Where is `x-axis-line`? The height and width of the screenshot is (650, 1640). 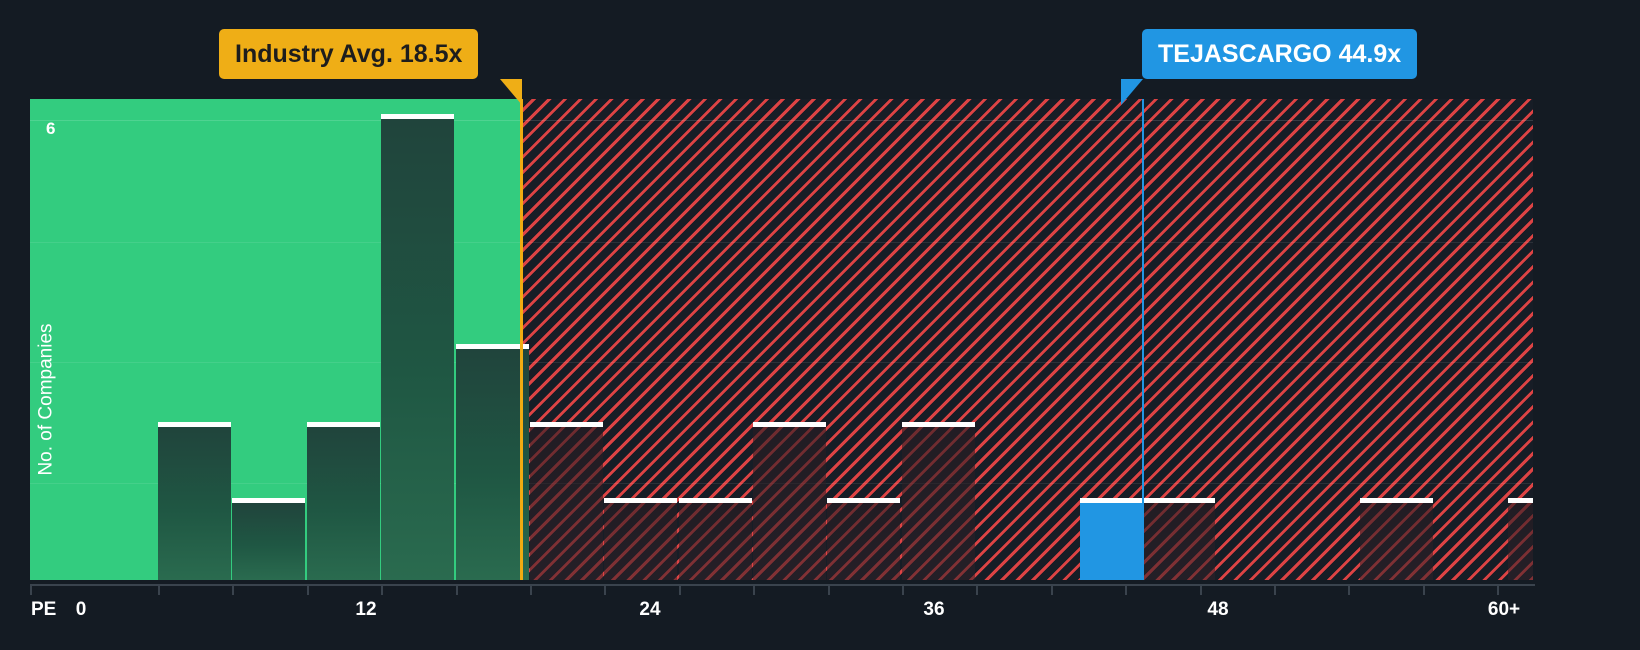 x-axis-line is located at coordinates (782, 585).